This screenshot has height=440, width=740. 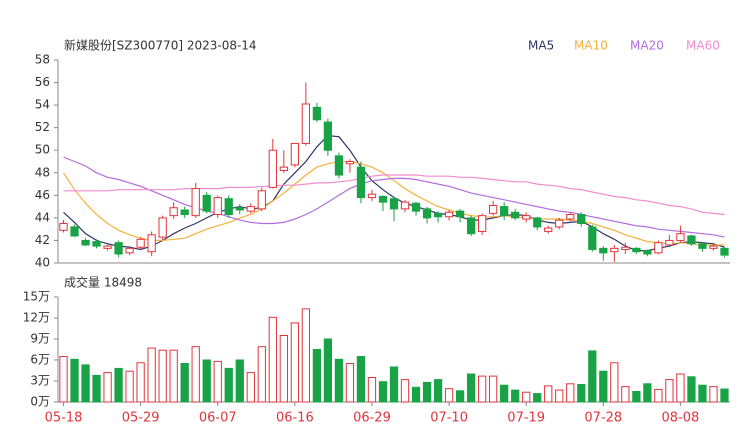 I want to click on legend-label: MA60, so click(x=703, y=46).